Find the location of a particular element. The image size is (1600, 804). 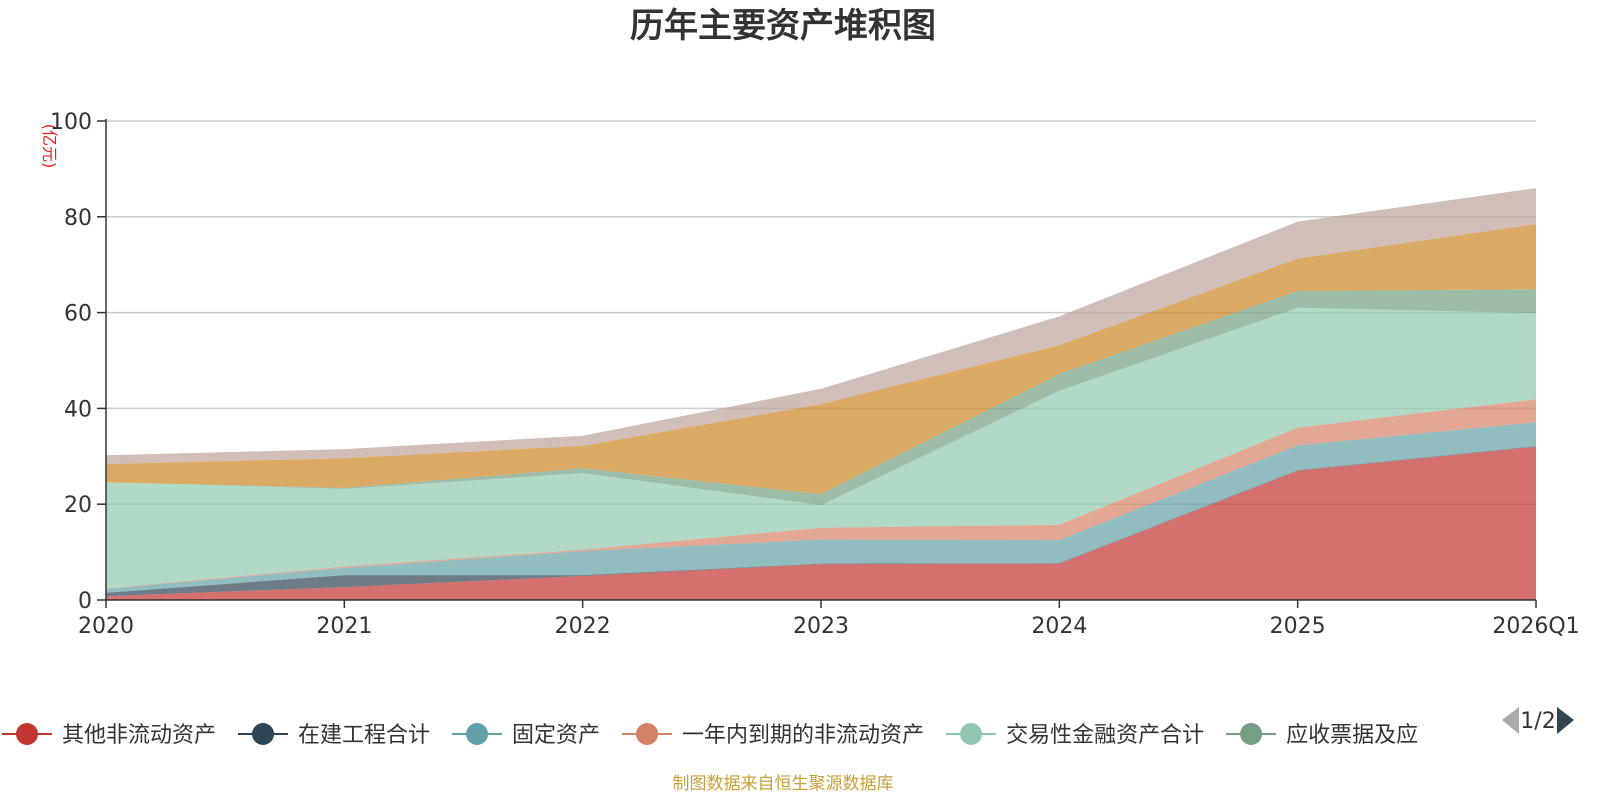

y-tick-label-60: 60 is located at coordinates (78, 314).